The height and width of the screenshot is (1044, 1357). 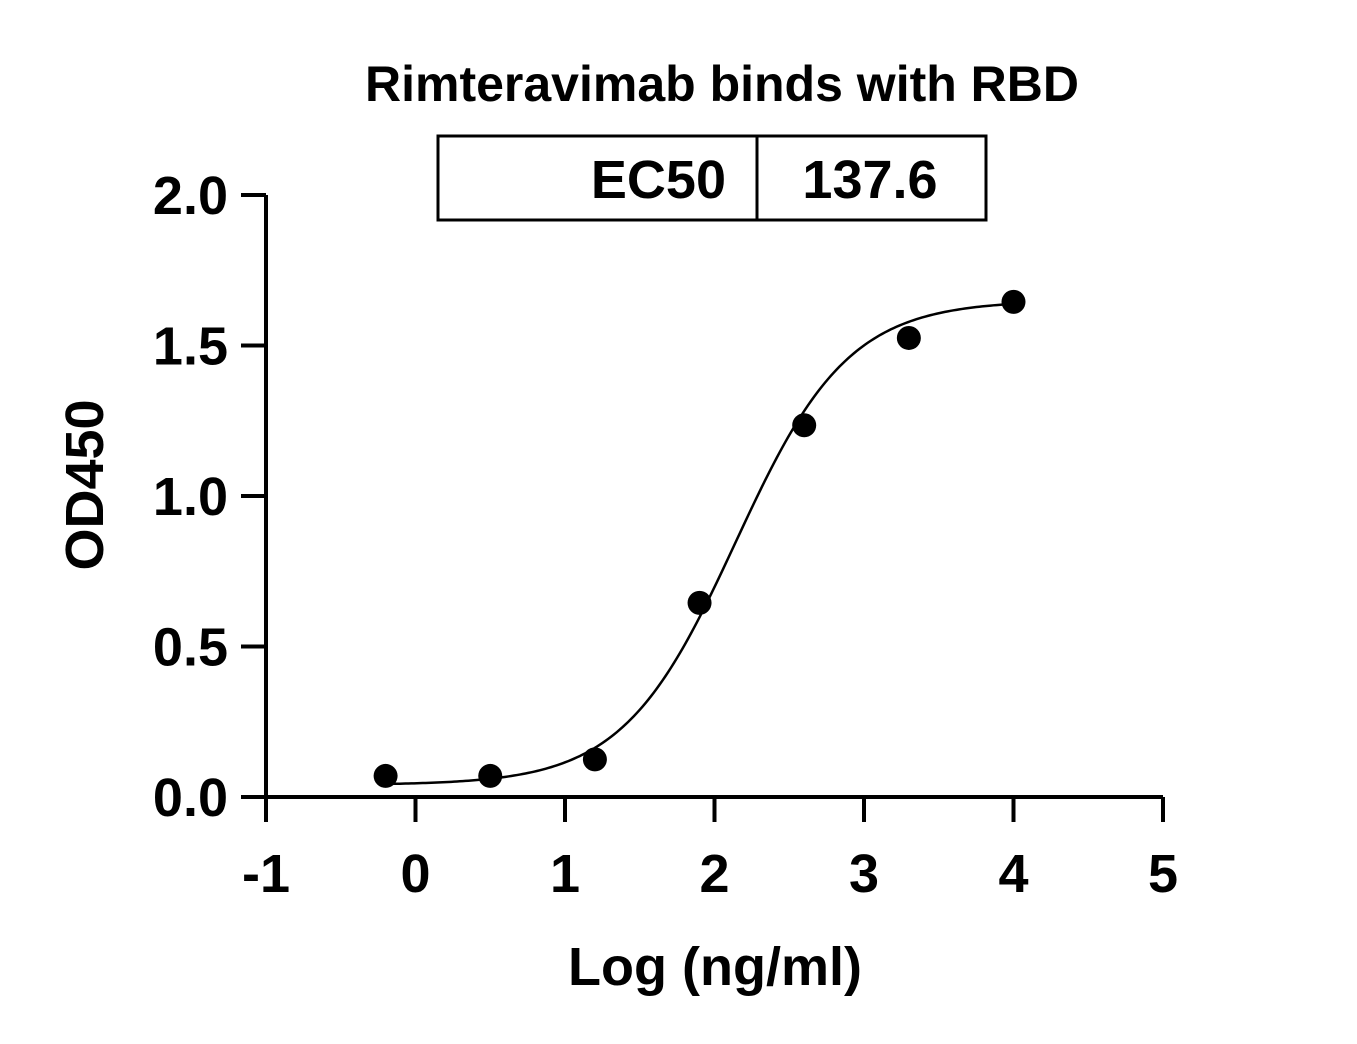 I want to click on y-ticks: 0.0 0.5 1.0 1.5 2.0, so click(x=209, y=497).